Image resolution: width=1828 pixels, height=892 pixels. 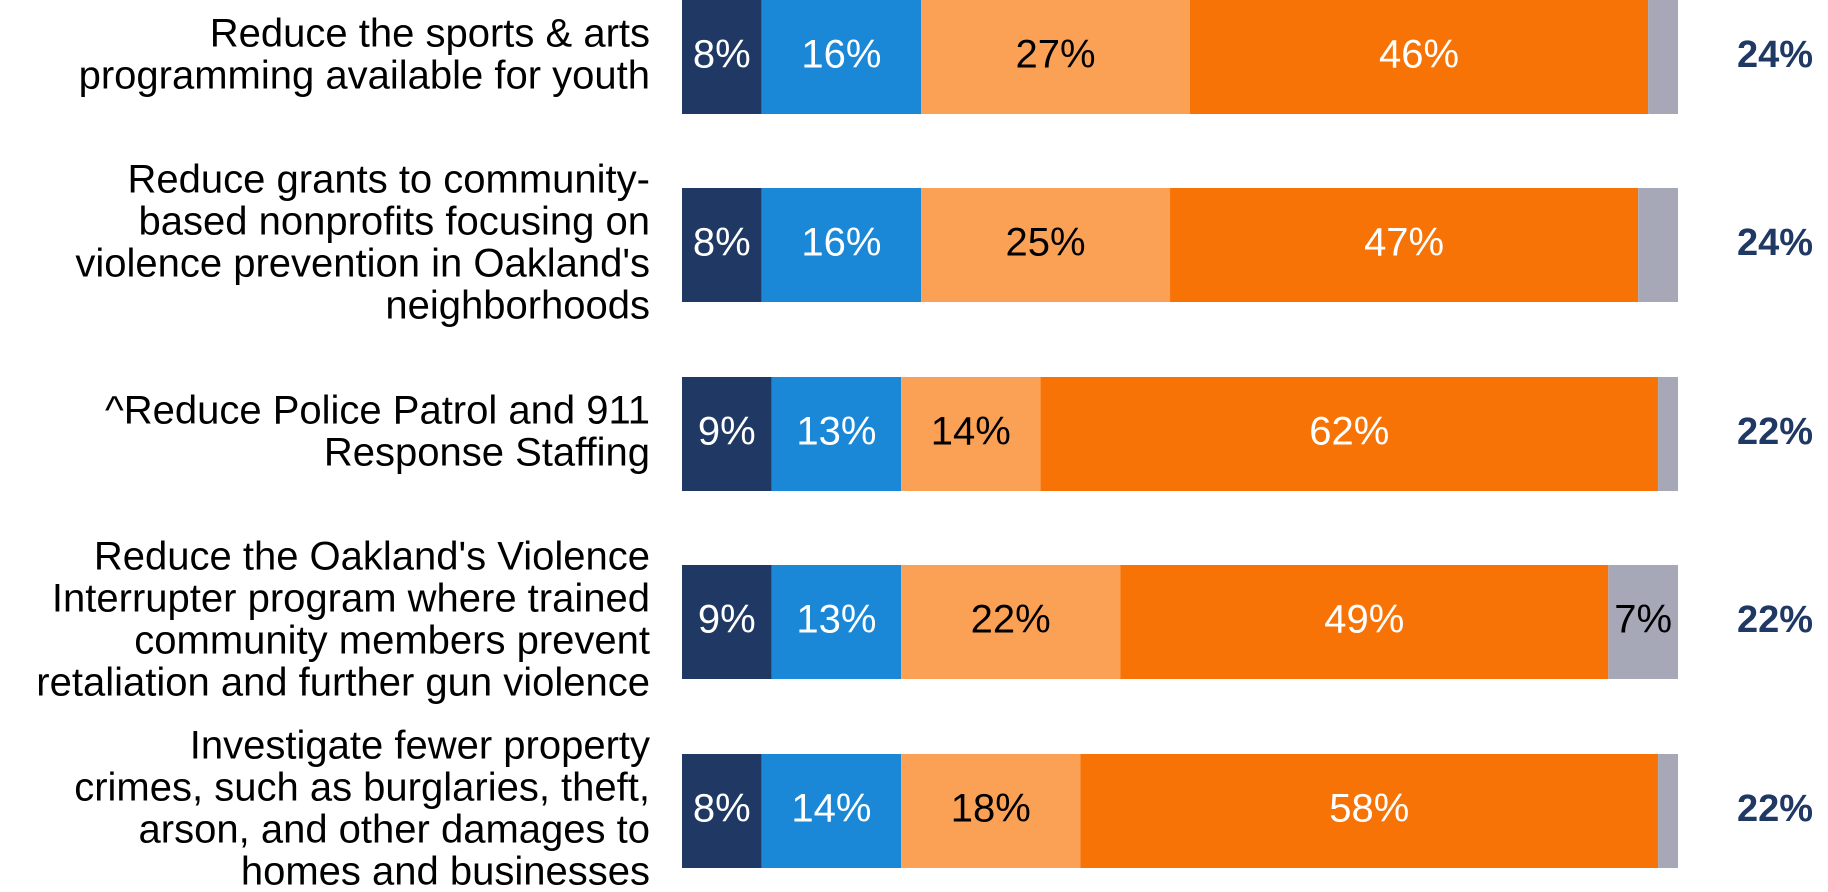 What do you see at coordinates (351, 599) in the screenshot?
I see `category-label: Interrupter program where trained` at bounding box center [351, 599].